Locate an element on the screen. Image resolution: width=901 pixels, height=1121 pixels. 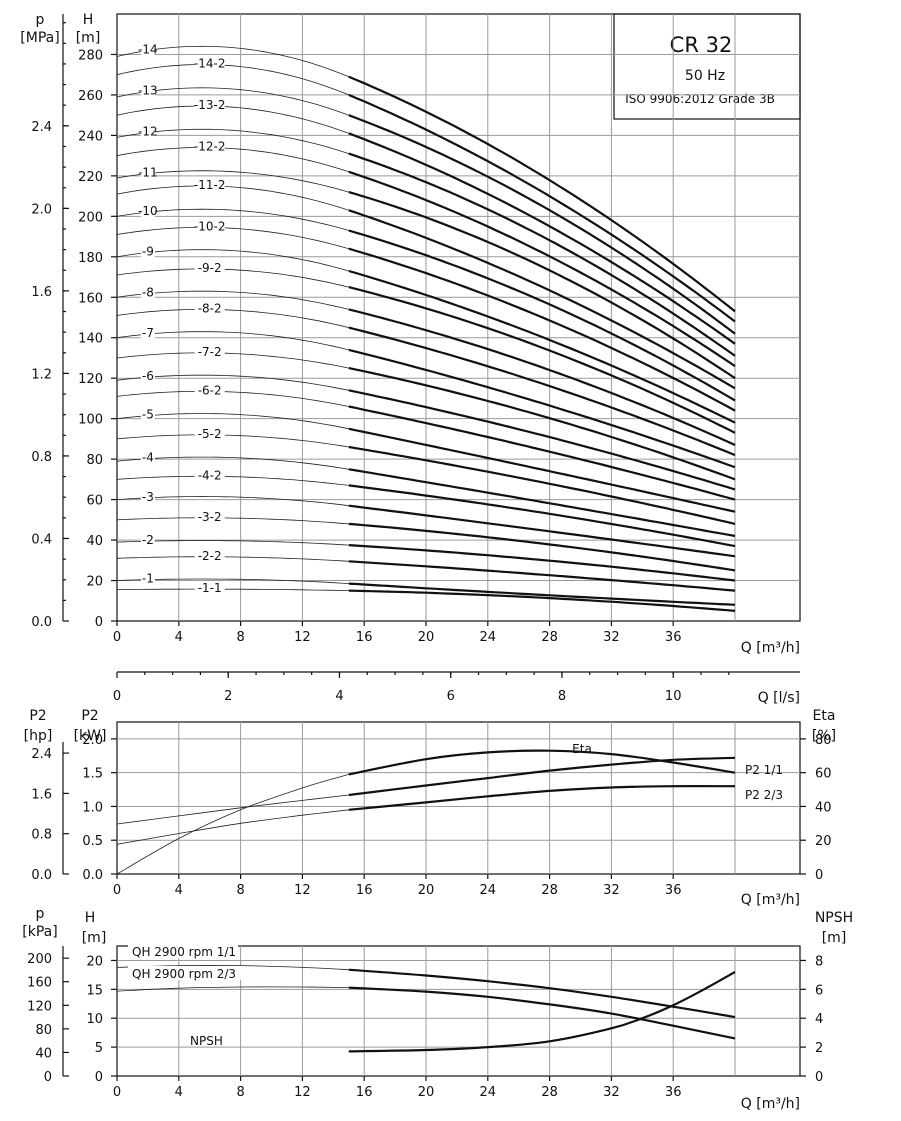
curve-label--7-2: -7-2 is located at coordinates (210, 352).